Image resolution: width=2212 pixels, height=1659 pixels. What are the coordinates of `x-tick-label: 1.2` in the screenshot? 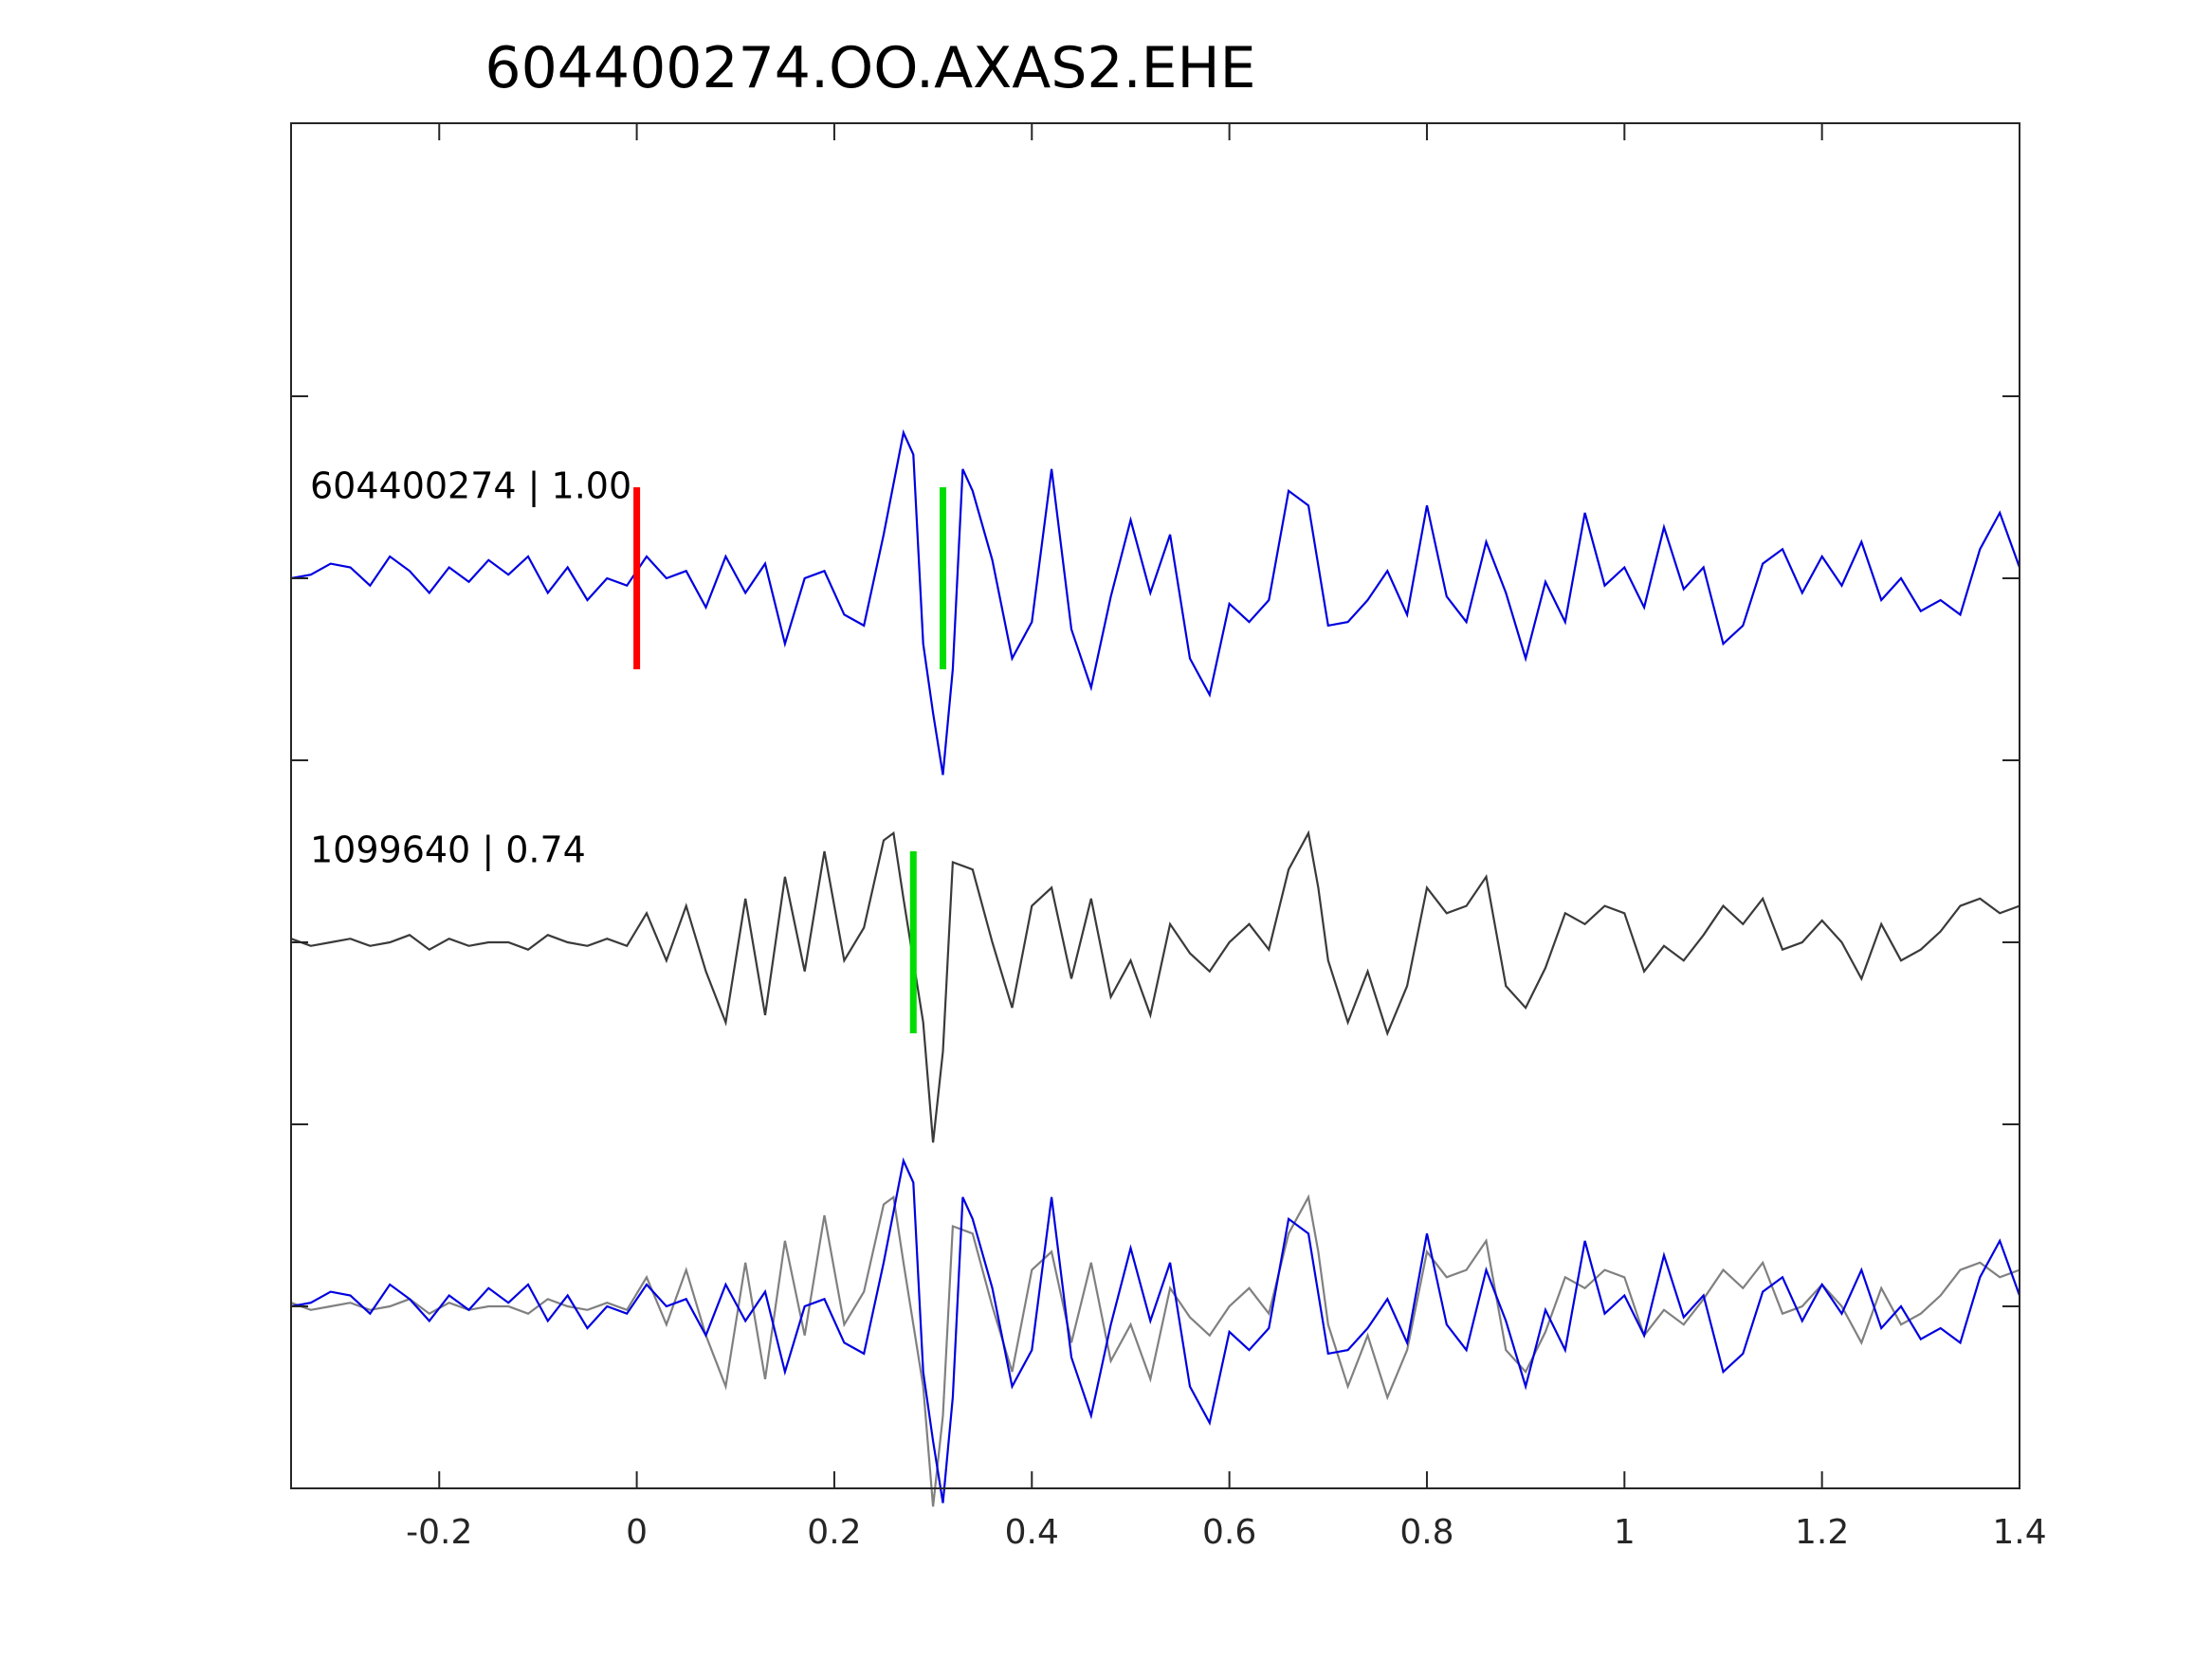 It's located at (1822, 1532).